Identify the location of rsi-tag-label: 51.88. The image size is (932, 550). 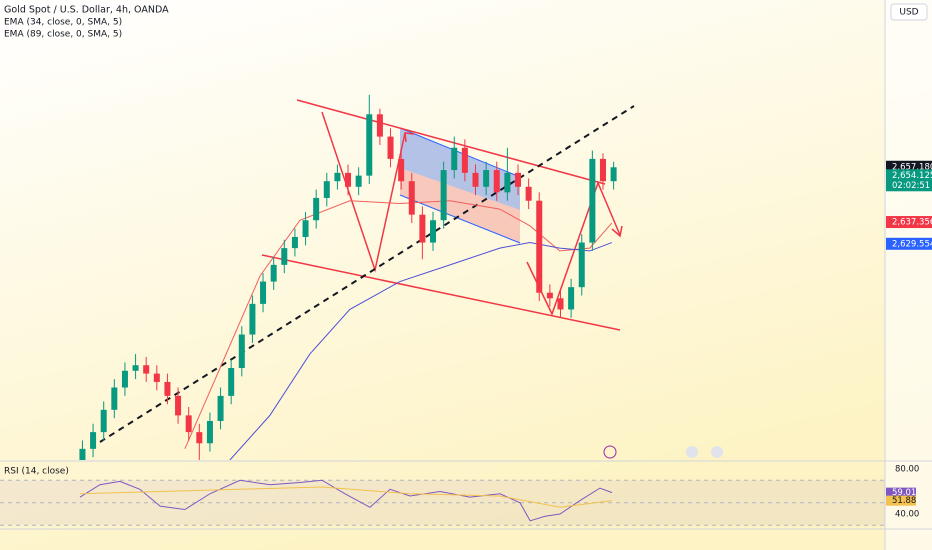
(904, 501).